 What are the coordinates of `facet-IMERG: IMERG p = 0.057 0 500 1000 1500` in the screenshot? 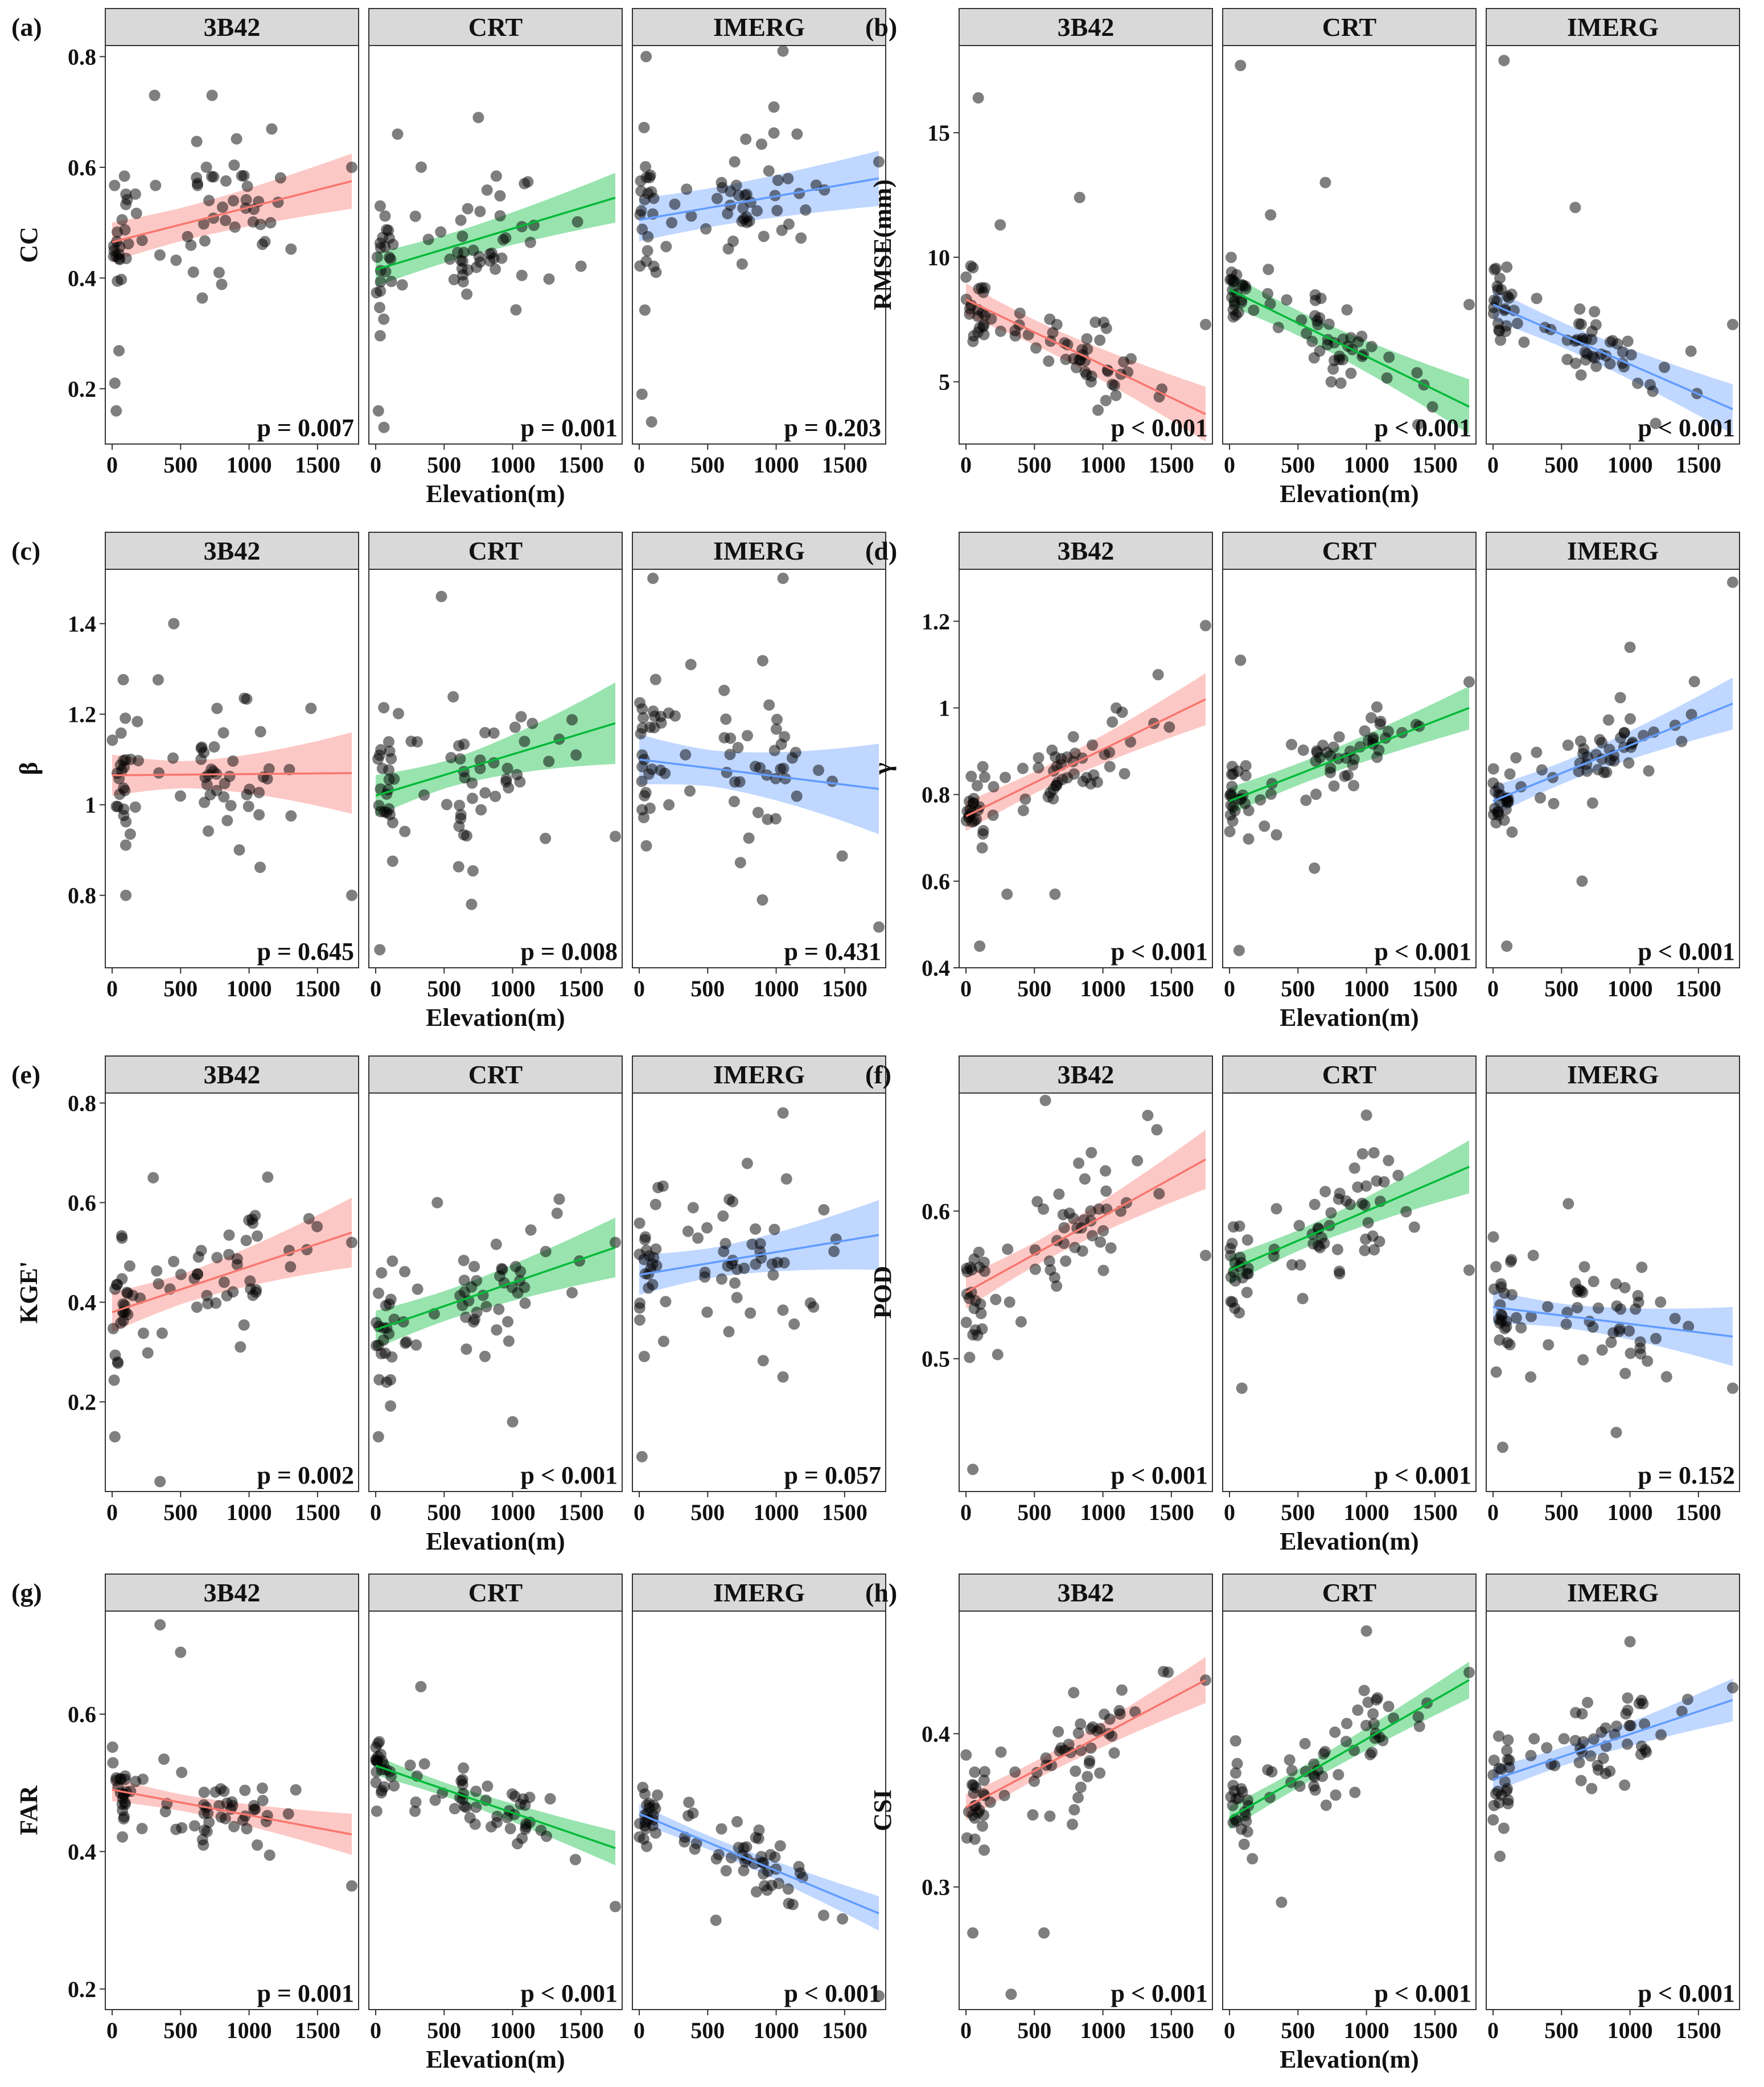 It's located at (759, 1290).